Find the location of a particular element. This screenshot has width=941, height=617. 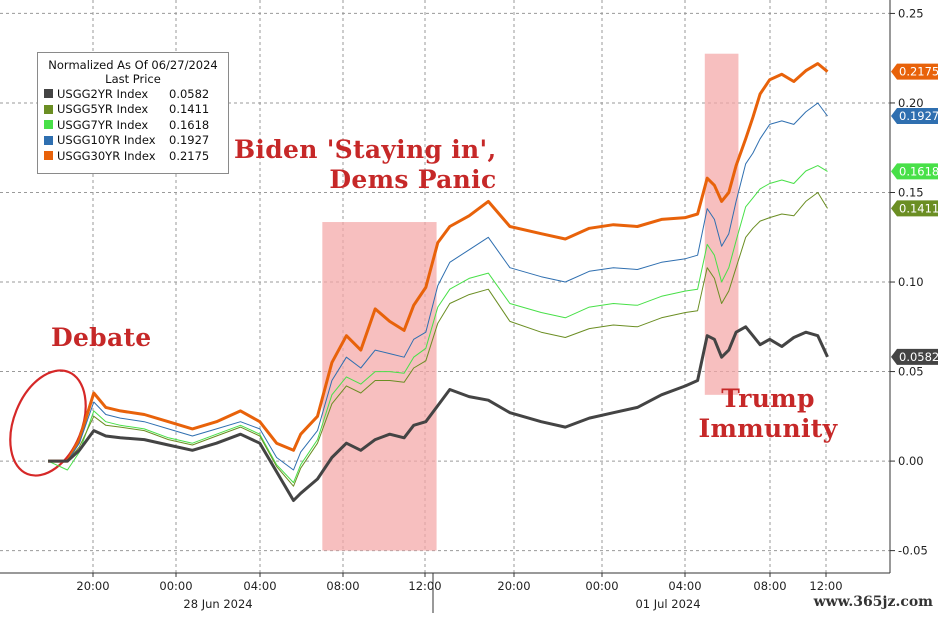

value-tag: 0.0582 is located at coordinates (915, 356).